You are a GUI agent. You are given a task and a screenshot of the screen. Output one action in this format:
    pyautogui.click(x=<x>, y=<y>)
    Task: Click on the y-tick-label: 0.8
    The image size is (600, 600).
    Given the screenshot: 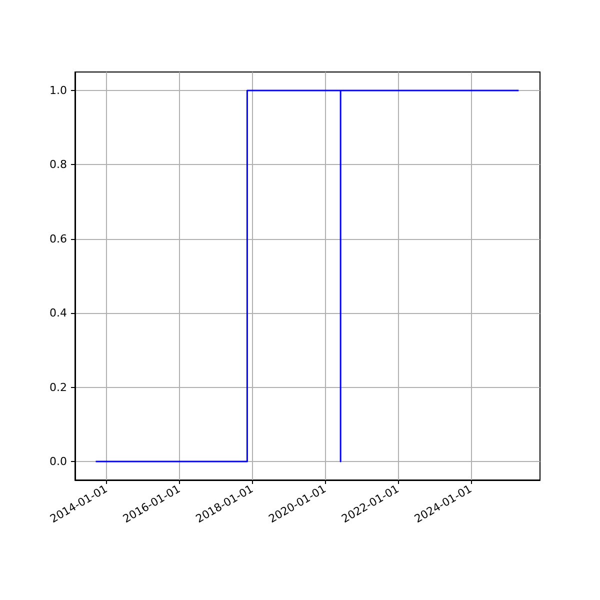 What is the action you would take?
    pyautogui.click(x=58, y=165)
    